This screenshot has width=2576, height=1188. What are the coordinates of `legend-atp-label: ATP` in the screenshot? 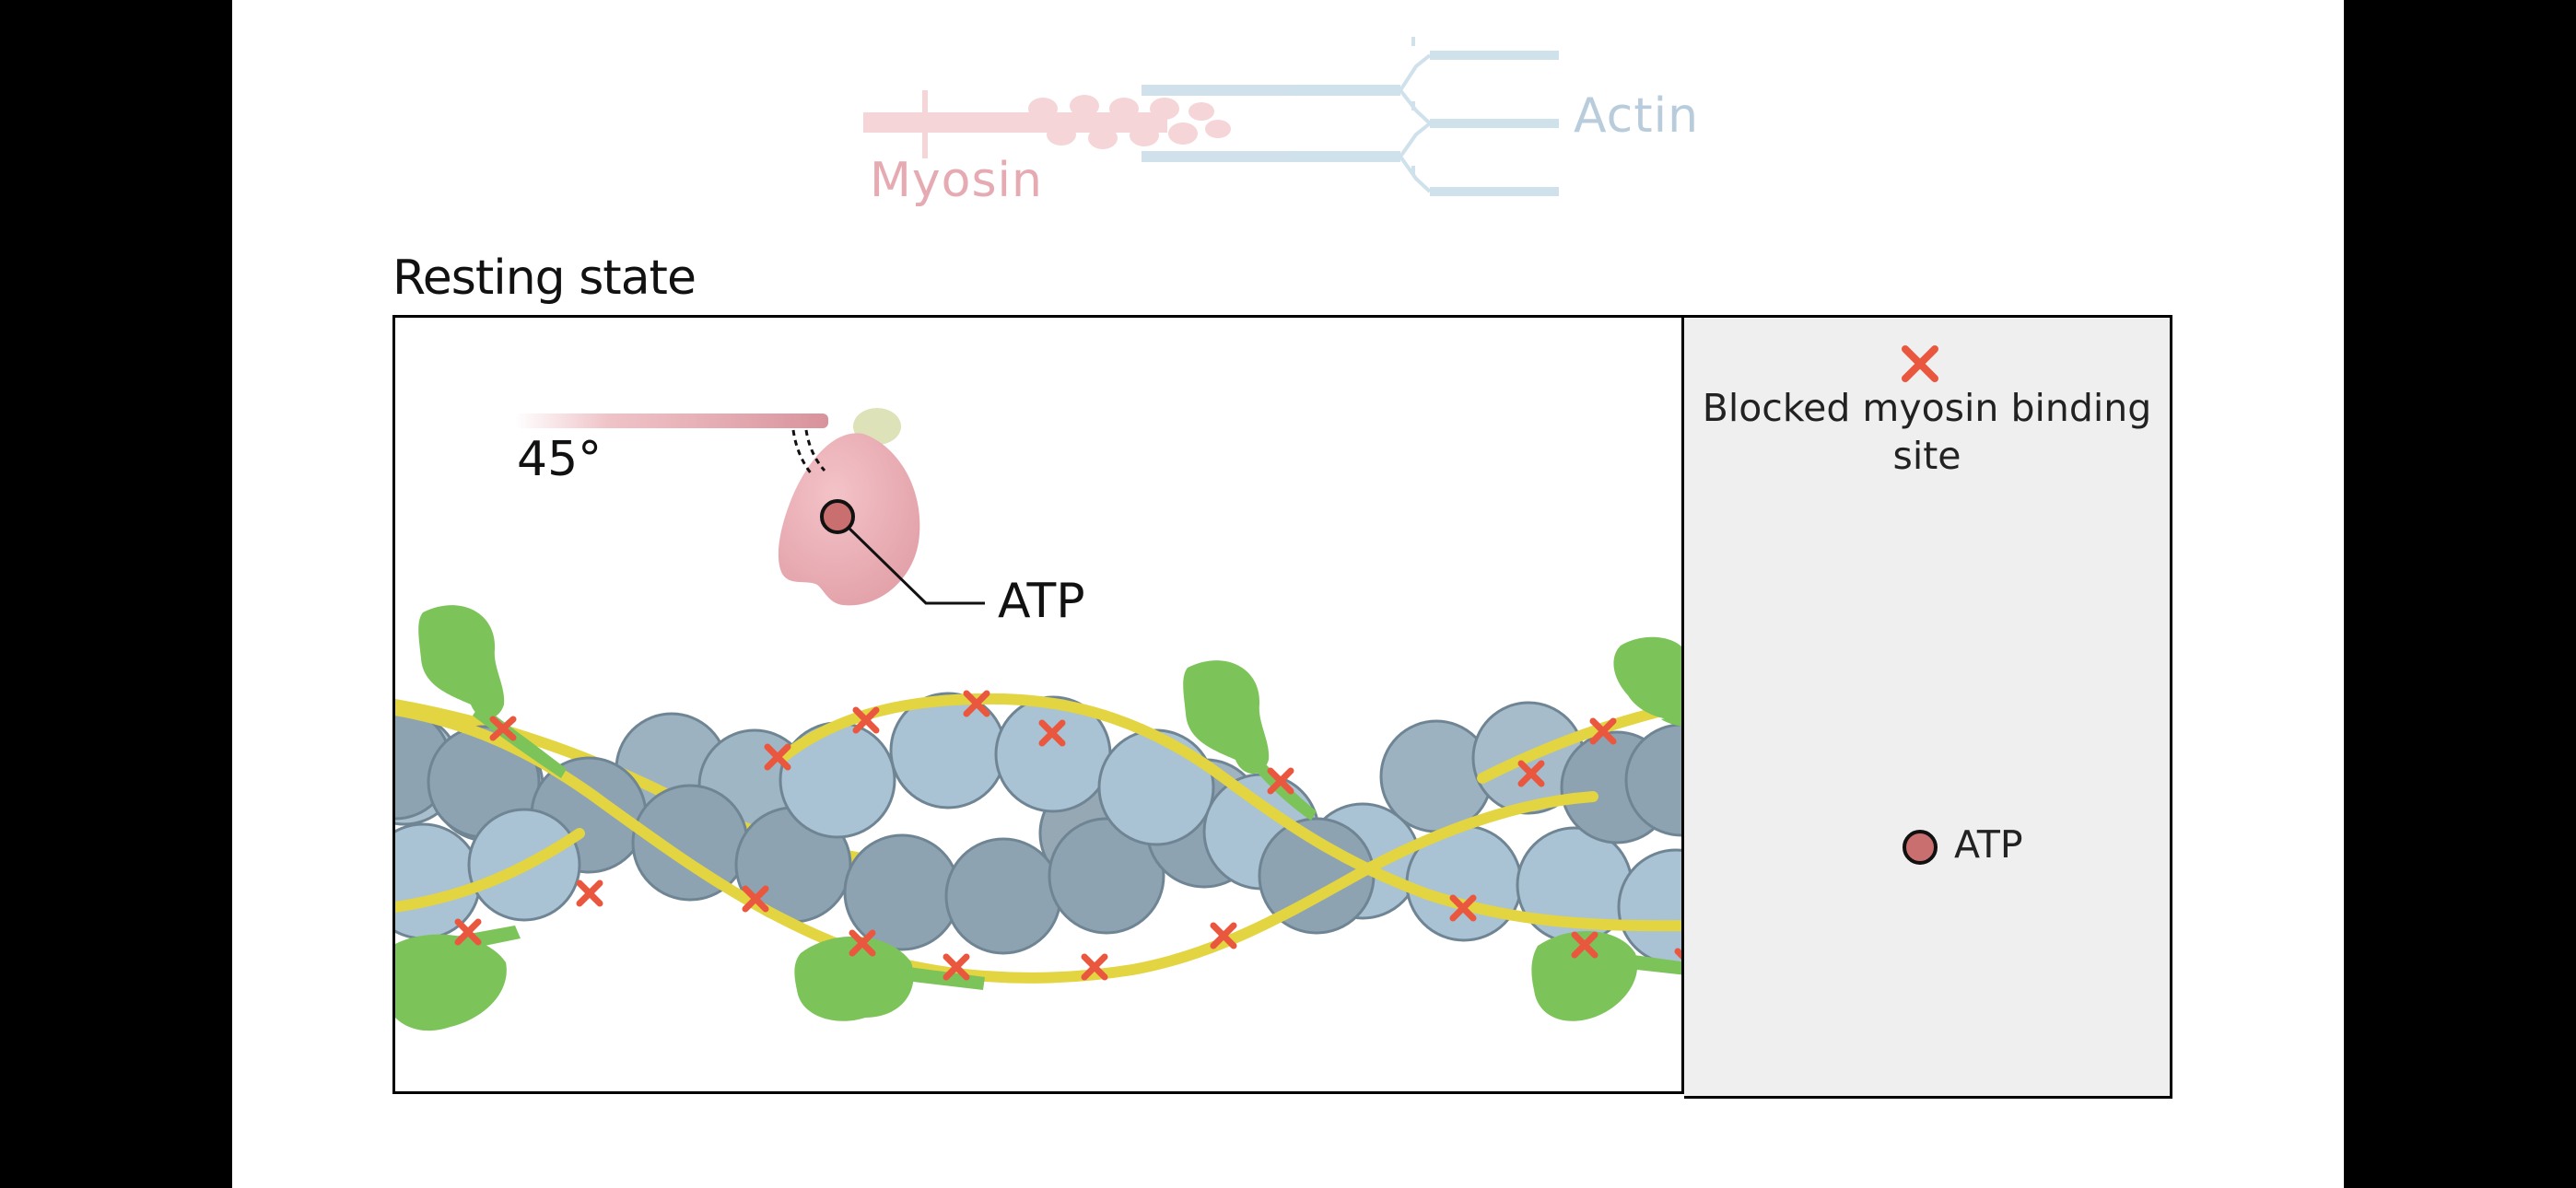 It's located at (1988, 844).